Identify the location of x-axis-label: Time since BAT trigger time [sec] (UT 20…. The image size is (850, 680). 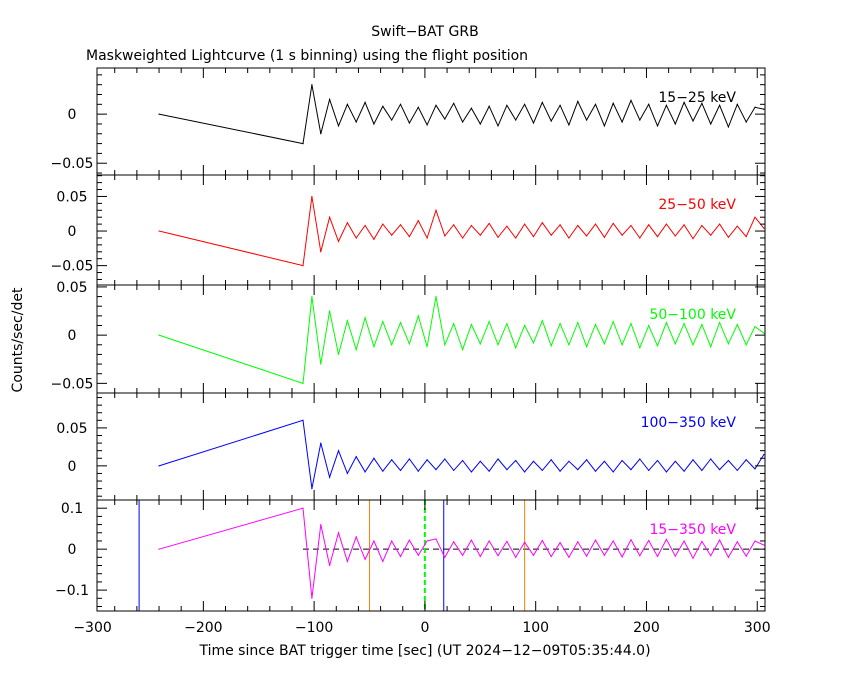
(424, 651).